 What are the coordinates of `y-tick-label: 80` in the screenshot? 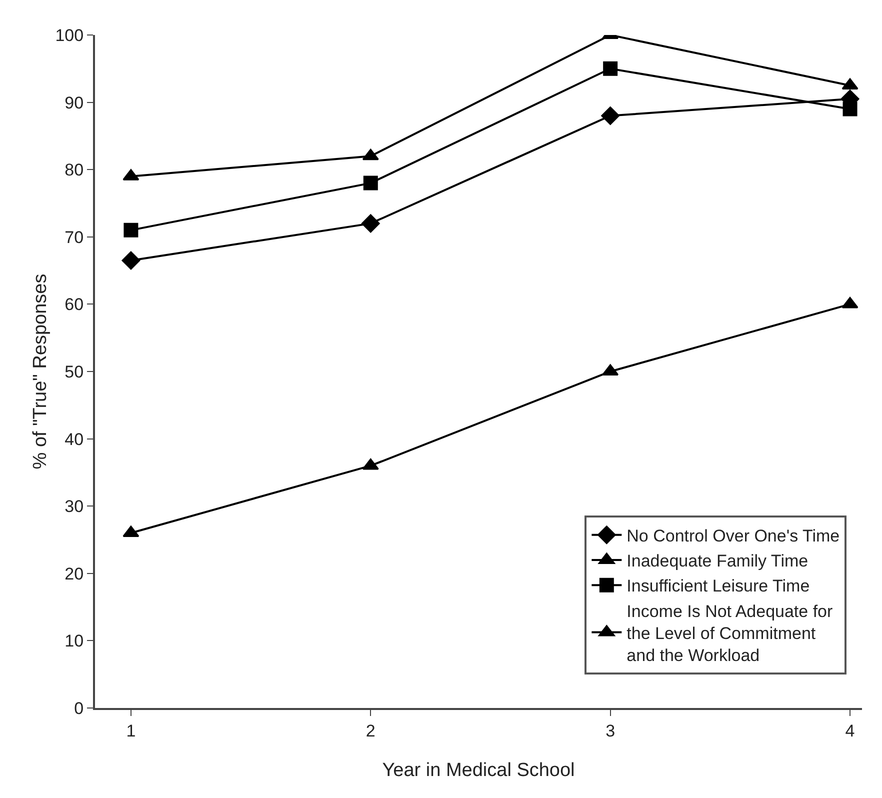 It's located at (74, 170).